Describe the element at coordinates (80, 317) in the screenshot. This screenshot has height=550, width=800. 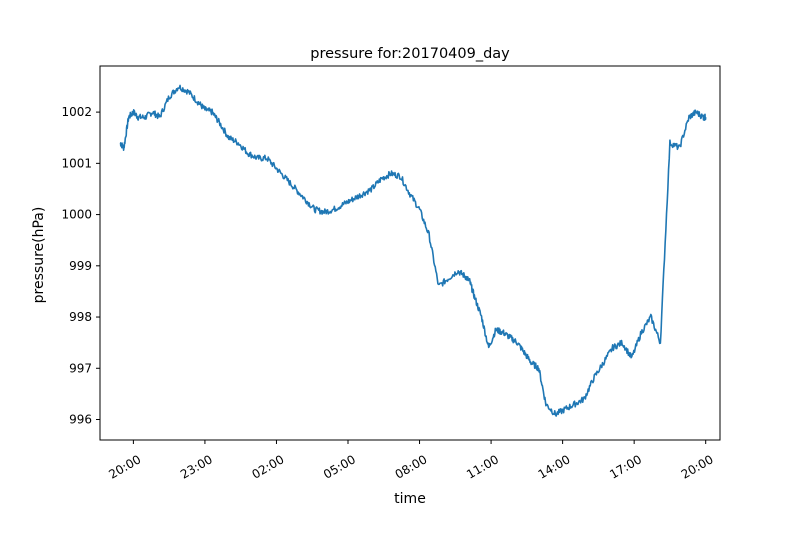
I see `y-tick-label: 998` at that location.